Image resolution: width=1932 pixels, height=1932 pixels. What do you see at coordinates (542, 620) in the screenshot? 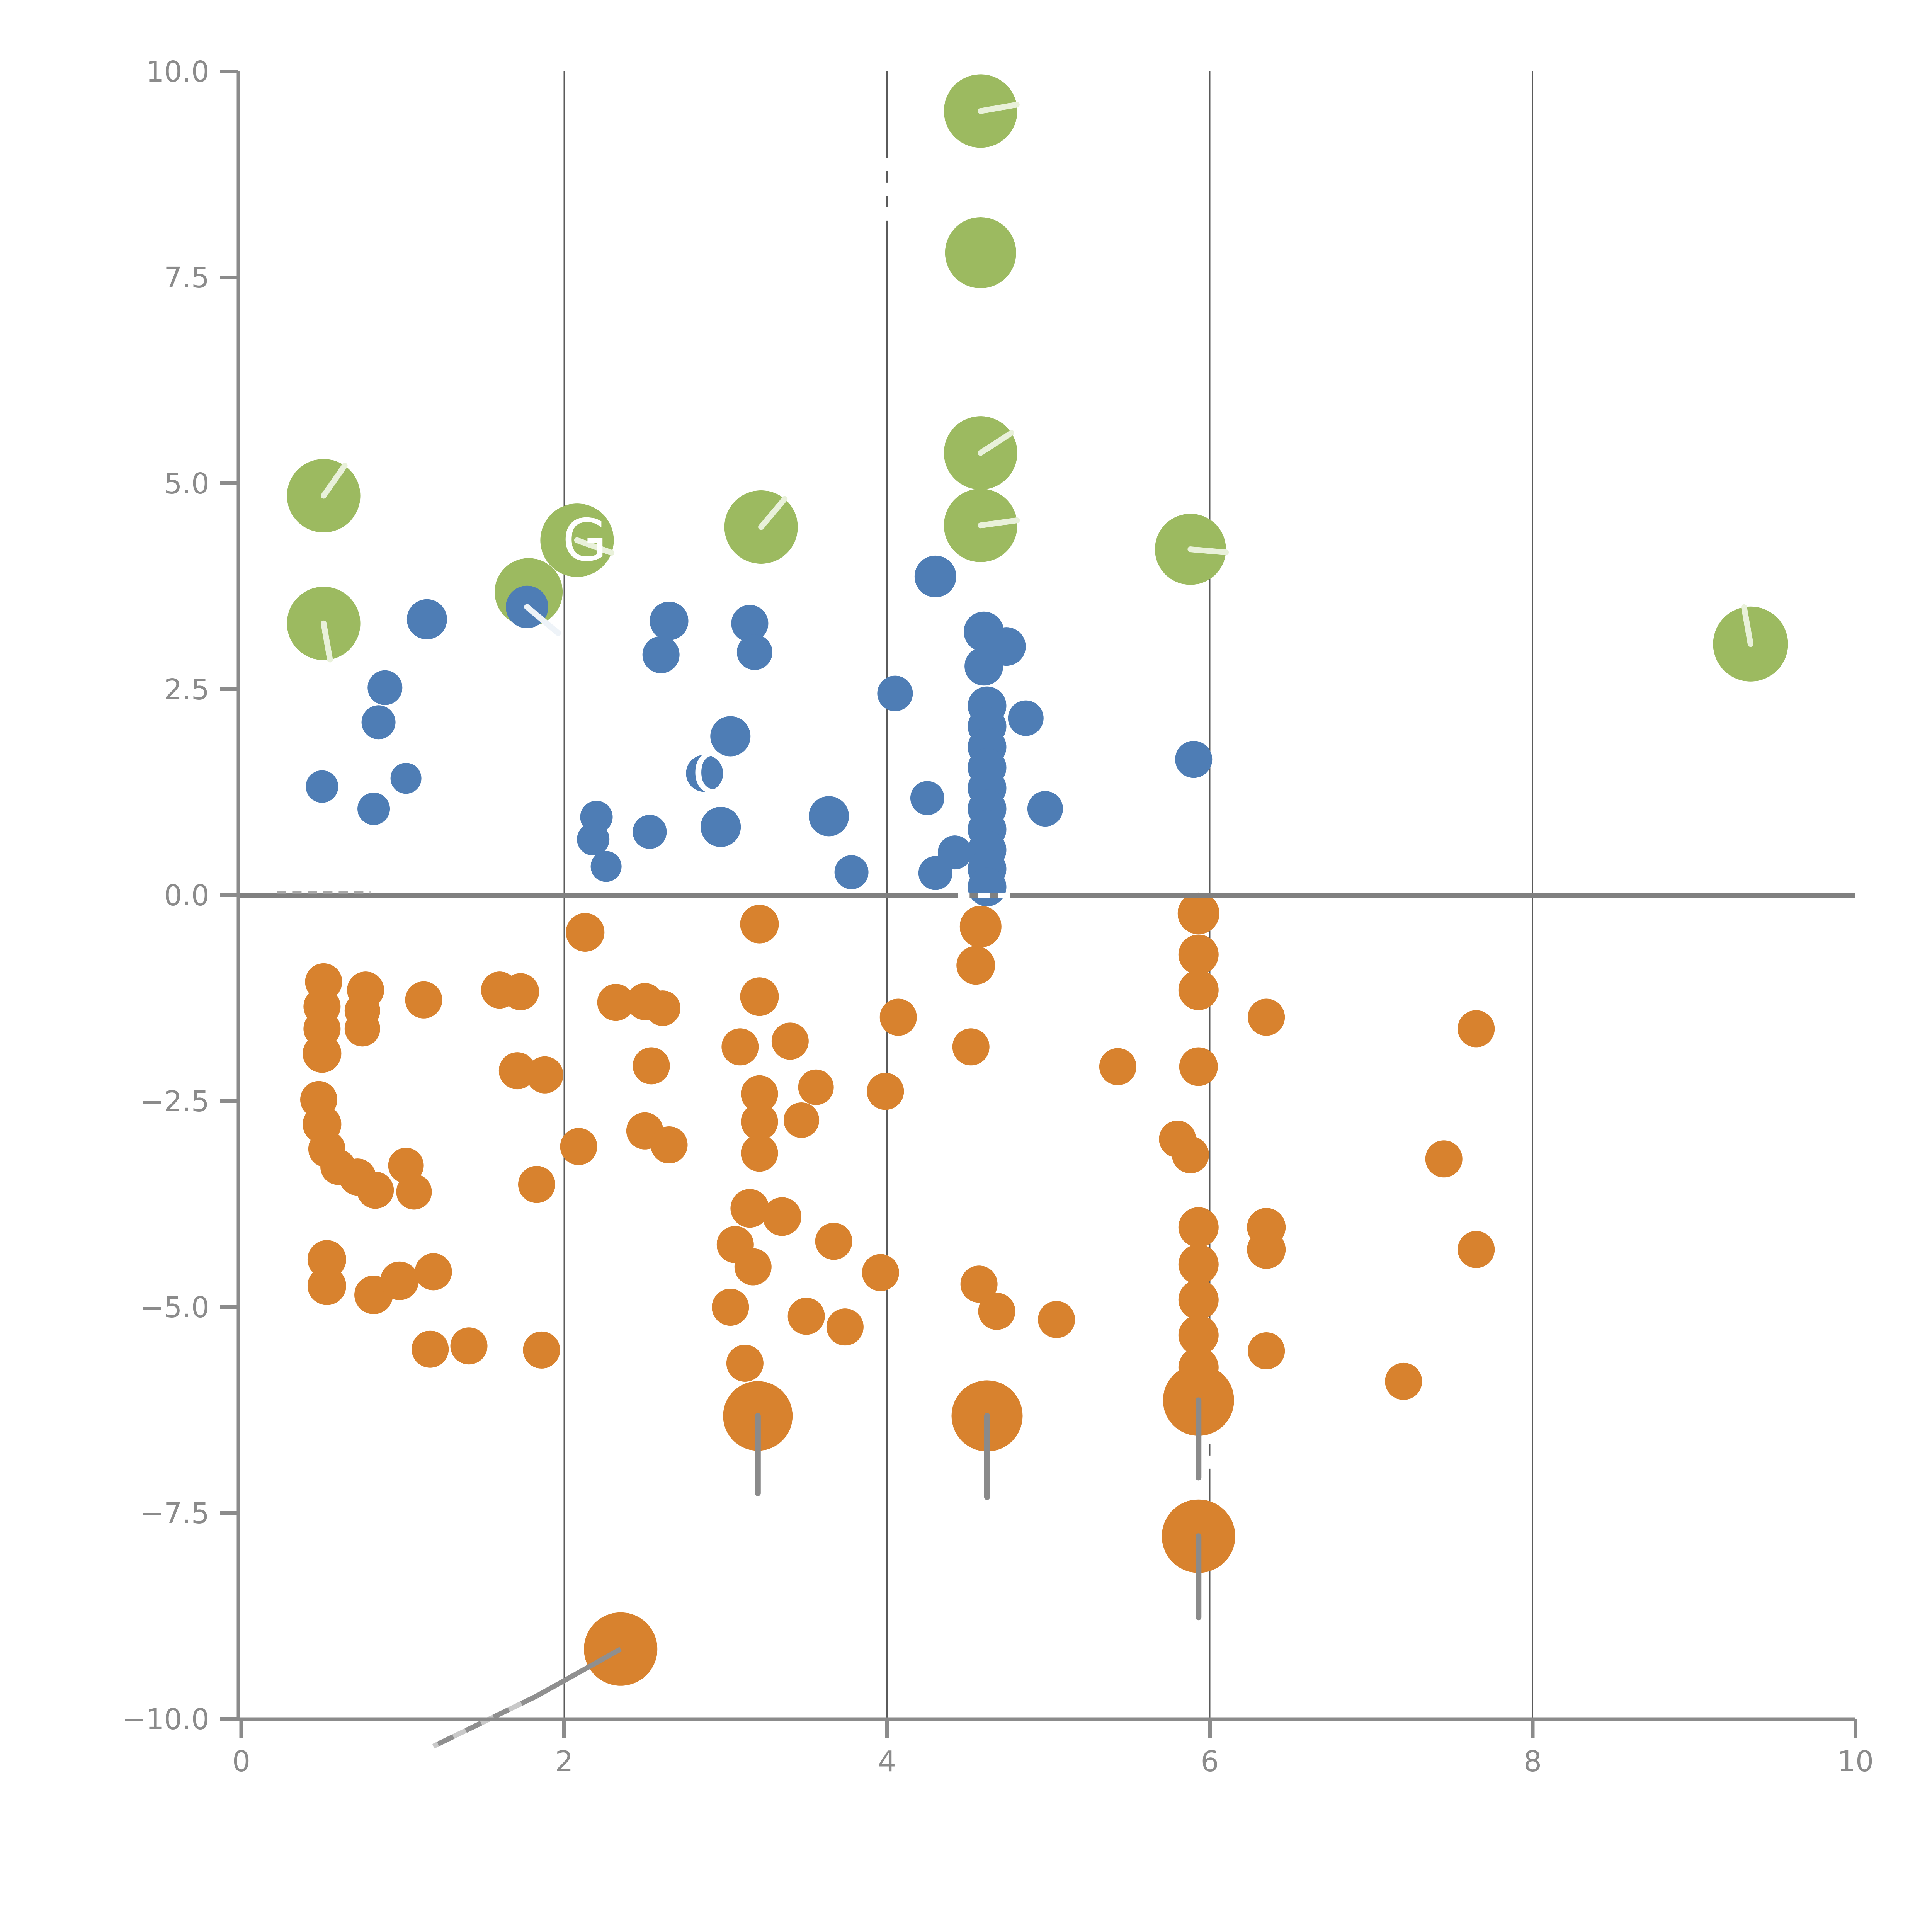
I see `blue-needle` at bounding box center [542, 620].